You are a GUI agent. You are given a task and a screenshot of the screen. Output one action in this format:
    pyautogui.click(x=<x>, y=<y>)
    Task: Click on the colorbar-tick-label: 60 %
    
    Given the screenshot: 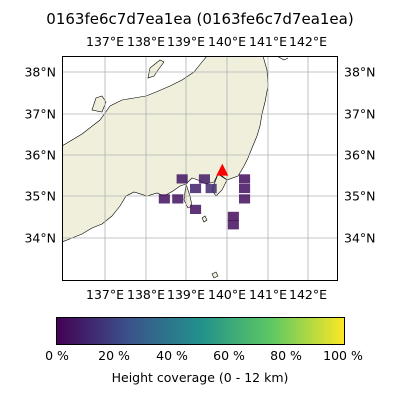 What is the action you would take?
    pyautogui.click(x=229, y=355)
    